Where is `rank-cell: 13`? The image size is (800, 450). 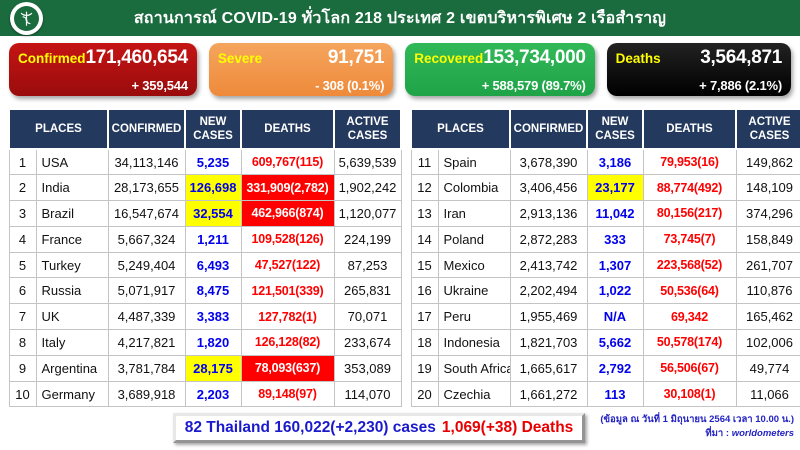 rank-cell: 13 is located at coordinates (424, 213).